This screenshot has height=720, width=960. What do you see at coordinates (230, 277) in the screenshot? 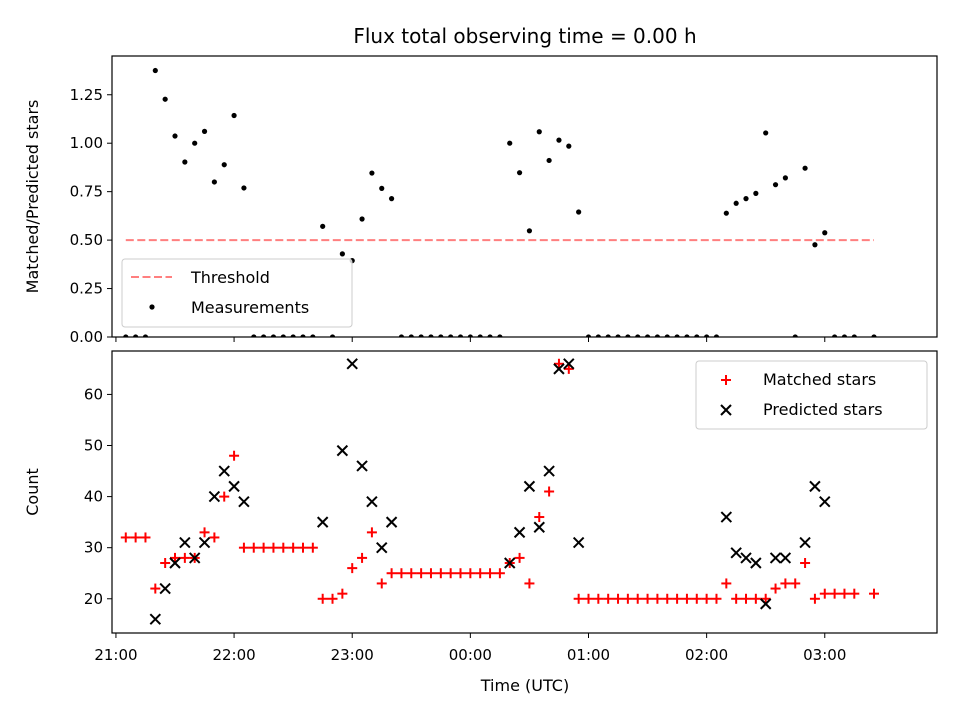
I see `legend-threshold-label: Threshold` at bounding box center [230, 277].